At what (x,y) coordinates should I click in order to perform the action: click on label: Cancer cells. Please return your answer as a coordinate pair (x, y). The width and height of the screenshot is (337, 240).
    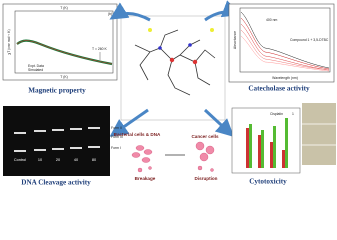
    Looking at the image, I should click on (205, 136).